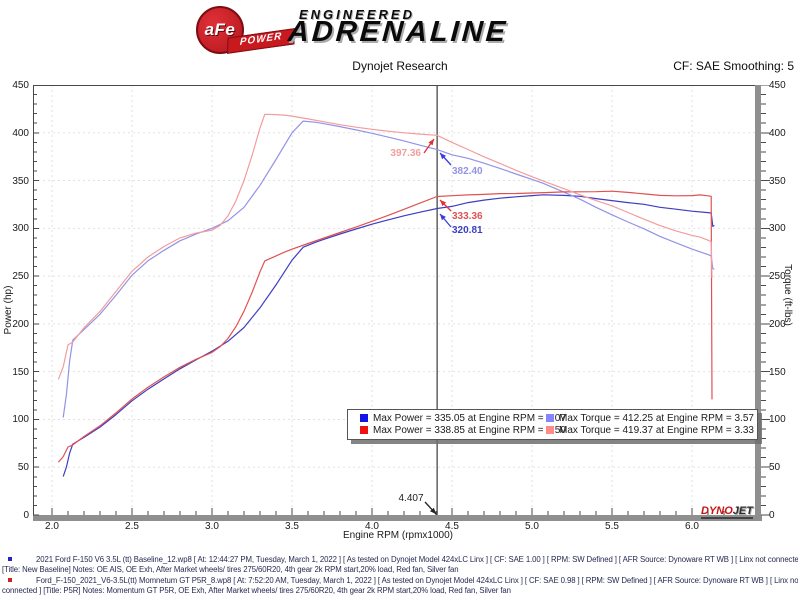 This screenshot has width=800, height=600. What do you see at coordinates (777, 229) in the screenshot?
I see `right-axis-tick-label: 300` at bounding box center [777, 229].